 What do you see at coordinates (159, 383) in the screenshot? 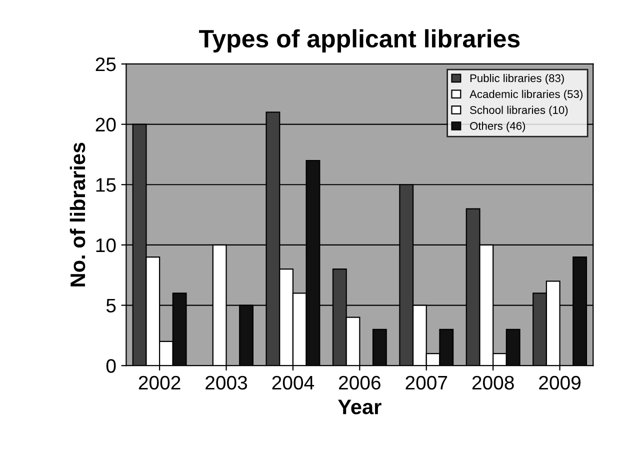
I see `x-tick-label: 2002` at bounding box center [159, 383].